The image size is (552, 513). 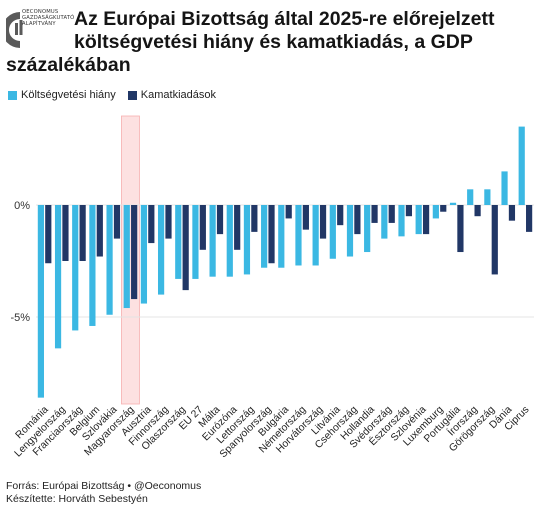 What do you see at coordinates (68, 95) in the screenshot?
I see `legend-label-deficit: Költségvetési hiány` at bounding box center [68, 95].